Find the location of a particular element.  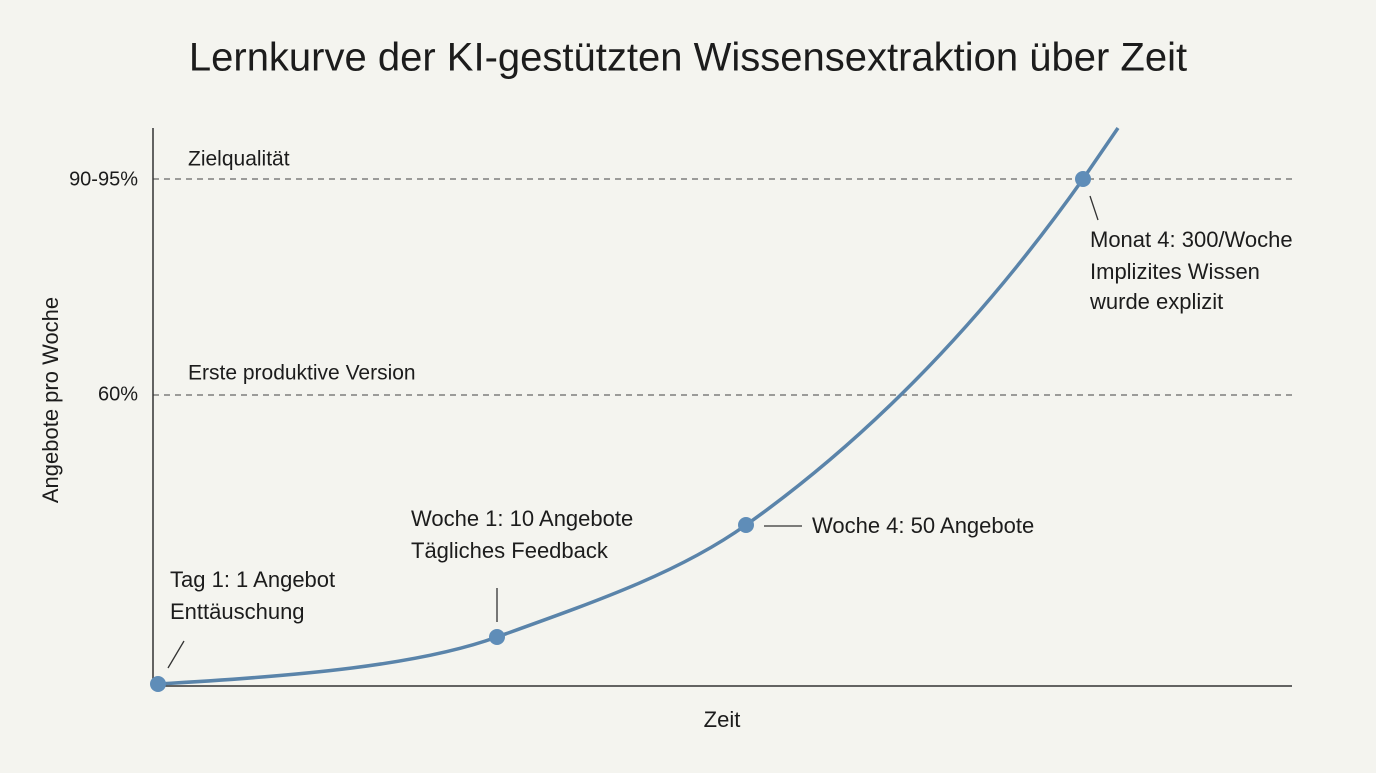

x-axis-label: Zeit is located at coordinates (722, 719).